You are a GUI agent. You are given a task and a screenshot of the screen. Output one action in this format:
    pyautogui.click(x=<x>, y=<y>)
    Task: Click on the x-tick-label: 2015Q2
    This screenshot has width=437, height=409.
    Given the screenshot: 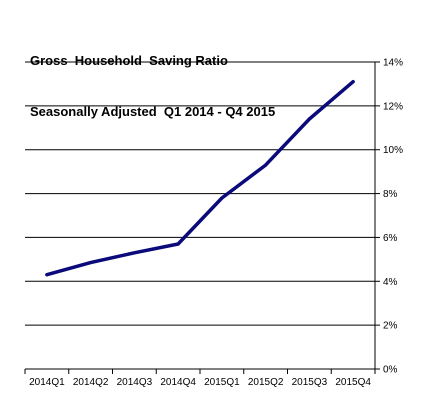 What is the action you would take?
    pyautogui.click(x=266, y=382)
    